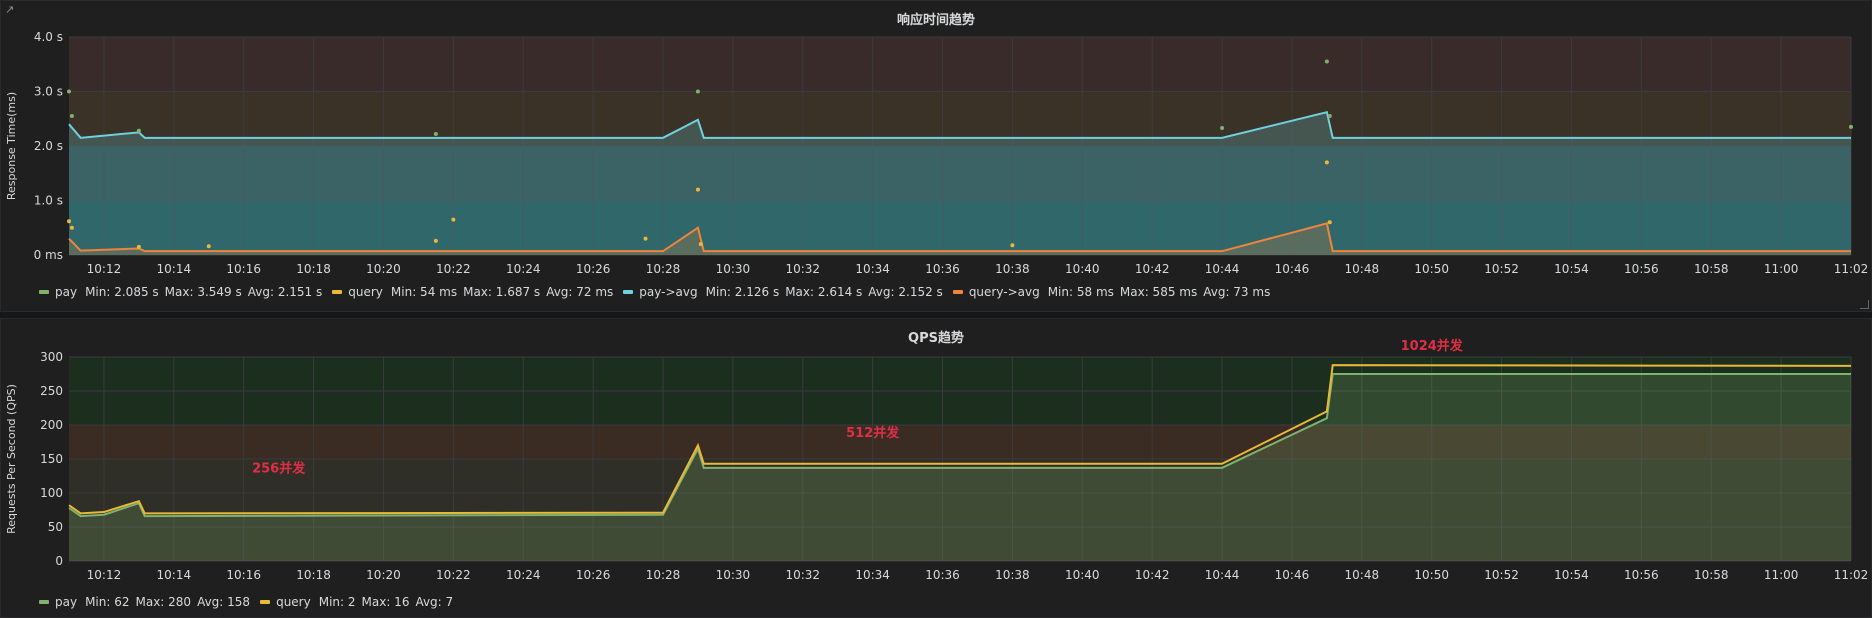 Image resolution: width=1872 pixels, height=618 pixels. Describe the element at coordinates (1641, 575) in the screenshot. I see `x-tick-label: 10:56` at that location.